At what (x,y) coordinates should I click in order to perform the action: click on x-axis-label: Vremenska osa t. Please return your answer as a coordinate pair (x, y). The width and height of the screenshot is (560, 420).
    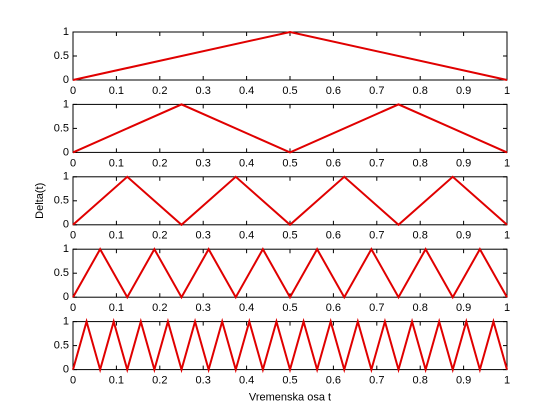
    Looking at the image, I should click on (290, 398).